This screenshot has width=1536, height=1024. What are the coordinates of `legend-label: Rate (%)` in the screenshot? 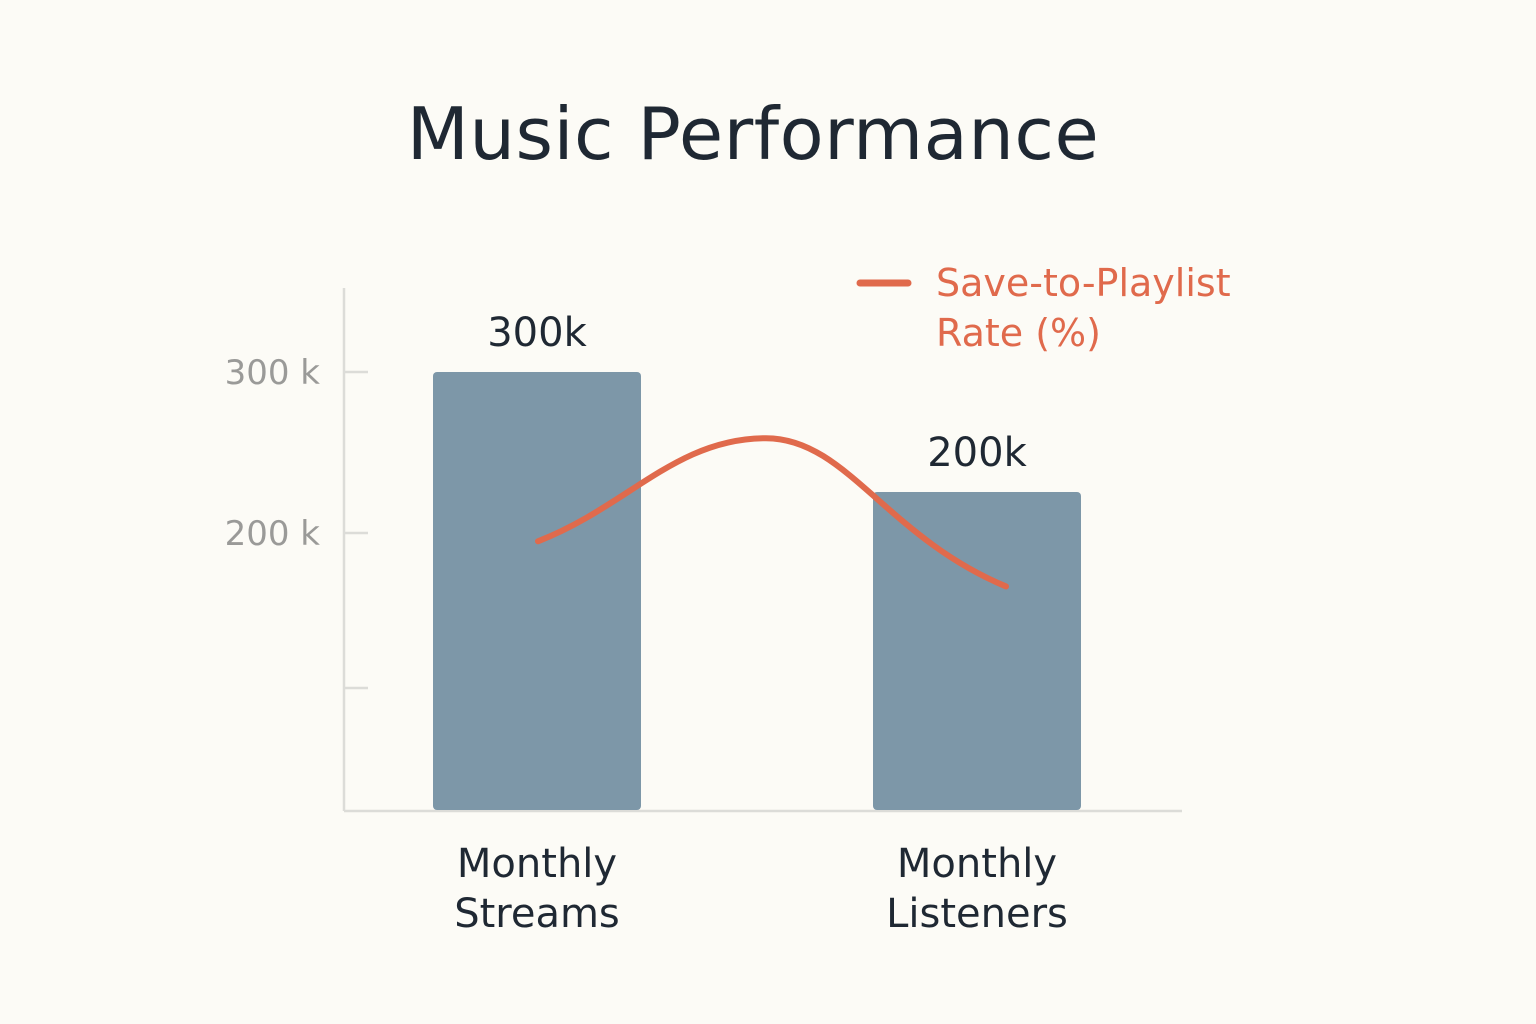 It's located at (1018, 333).